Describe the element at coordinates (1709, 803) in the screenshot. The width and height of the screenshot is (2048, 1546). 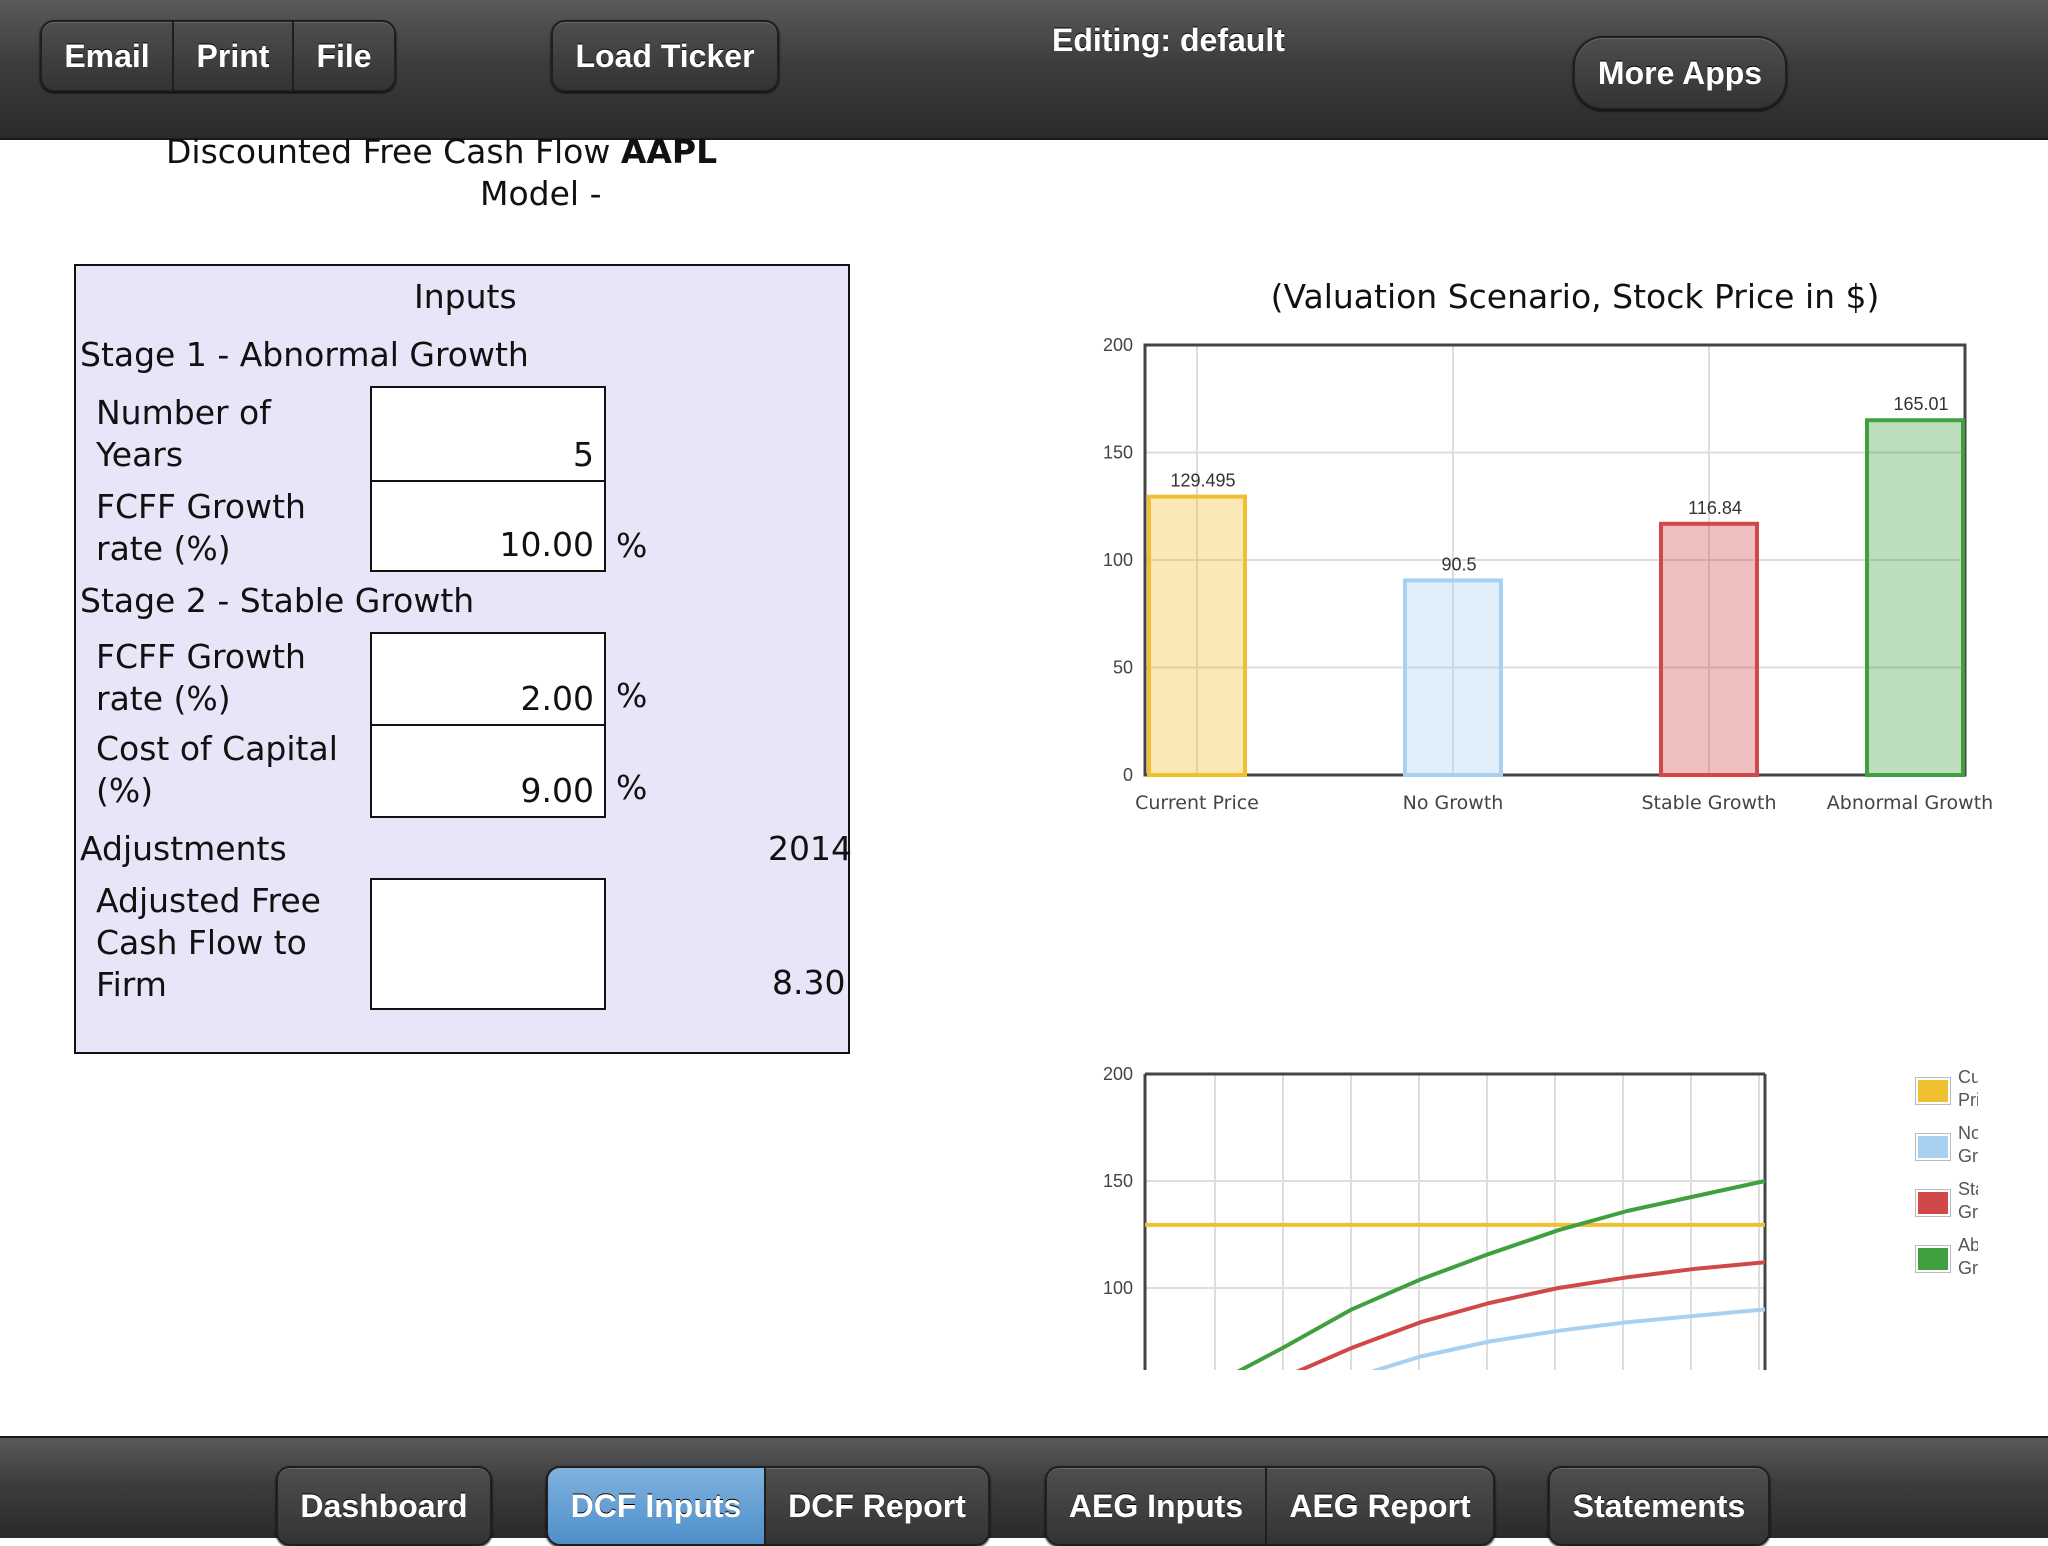
I see `x-tick-label: Stable Growth` at that location.